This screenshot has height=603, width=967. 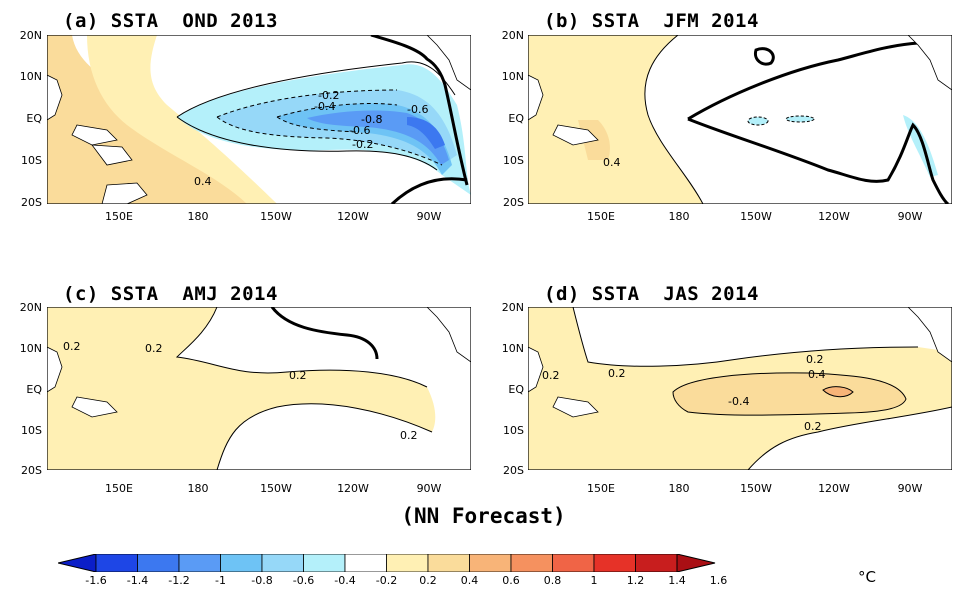 I want to click on panel-d-title: (d) SSTA JAS 2014, so click(x=651, y=294).